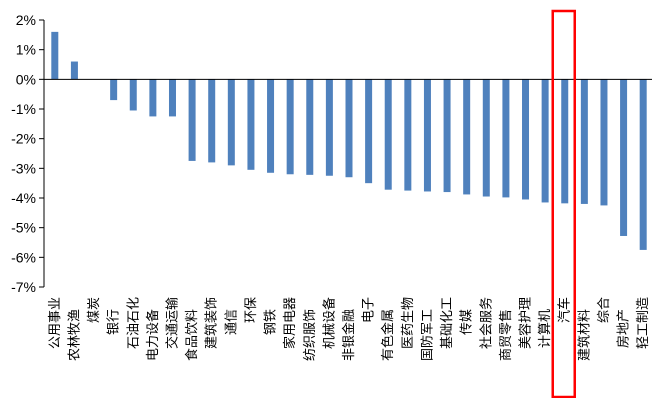 The image size is (656, 398). Describe the element at coordinates (26, 79) in the screenshot. I see `y-tick-label: 0%` at that location.